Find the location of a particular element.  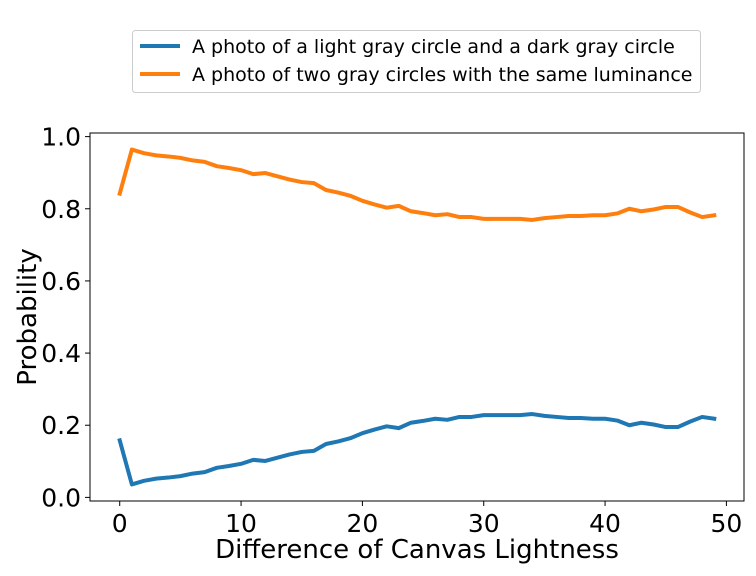

x-axis-ticks: 0 10 20 30 40 50 is located at coordinates (427, 519).